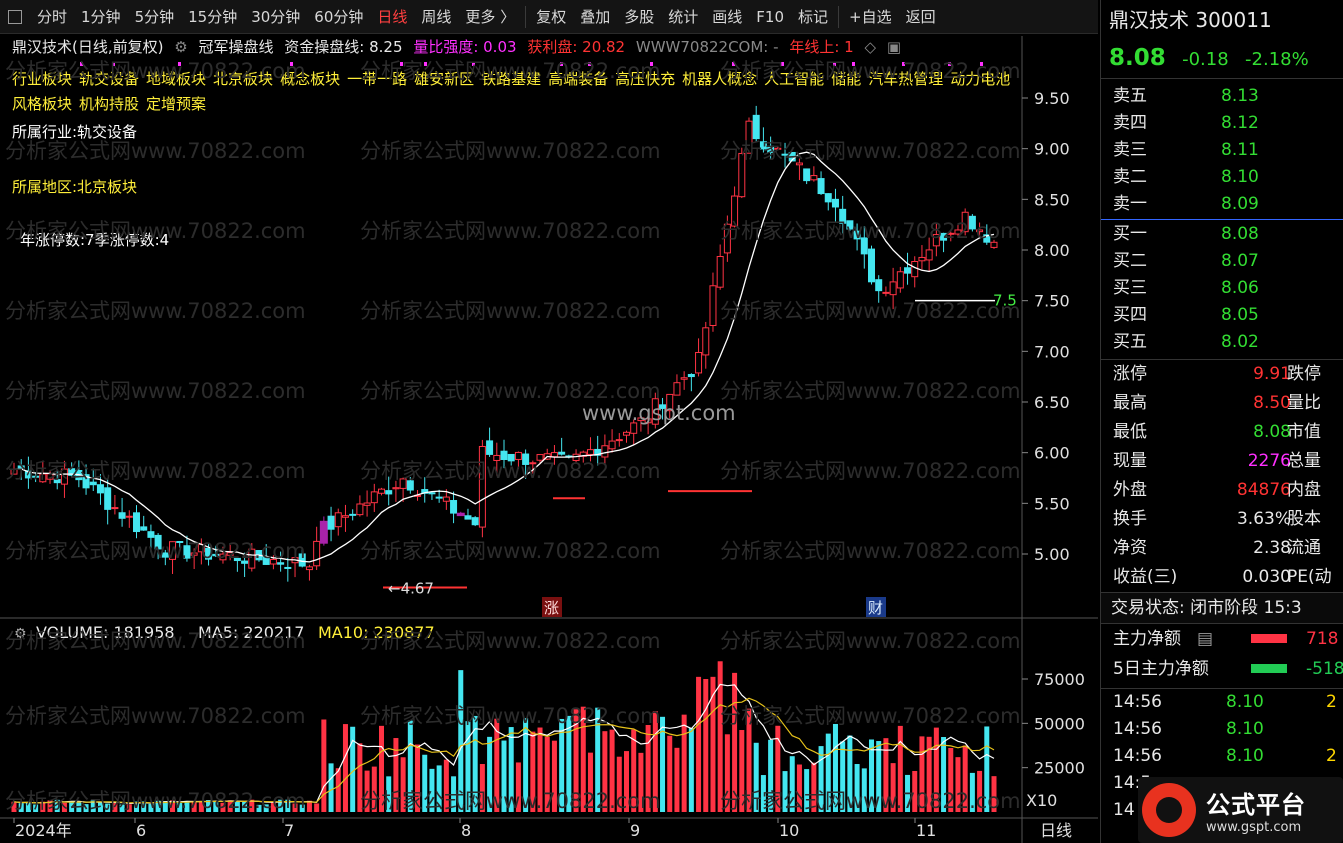 Image resolution: width=1343 pixels, height=843 pixels. Describe the element at coordinates (1124, 810) in the screenshot. I see `tick-time: 14` at that location.